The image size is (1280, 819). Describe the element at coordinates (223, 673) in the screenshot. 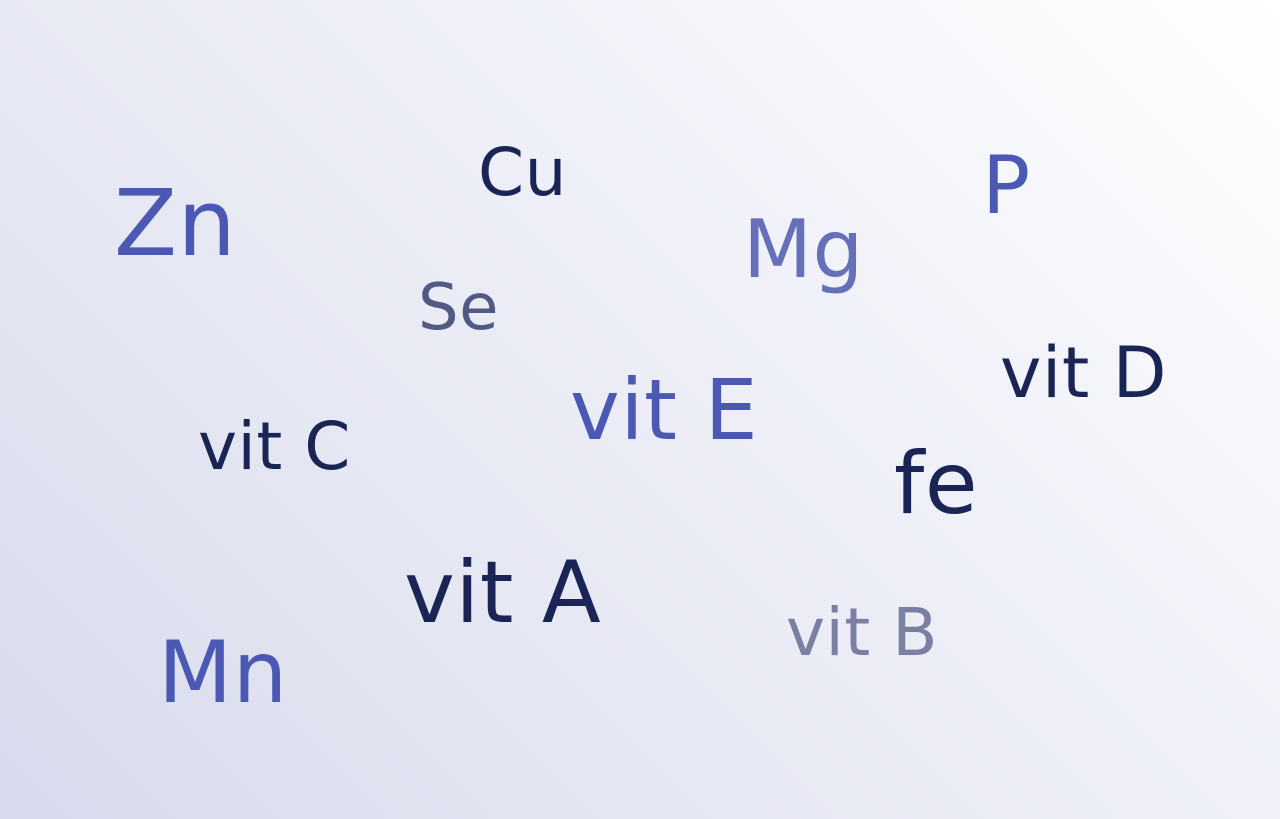

I see `word-mn: Mn` at that location.